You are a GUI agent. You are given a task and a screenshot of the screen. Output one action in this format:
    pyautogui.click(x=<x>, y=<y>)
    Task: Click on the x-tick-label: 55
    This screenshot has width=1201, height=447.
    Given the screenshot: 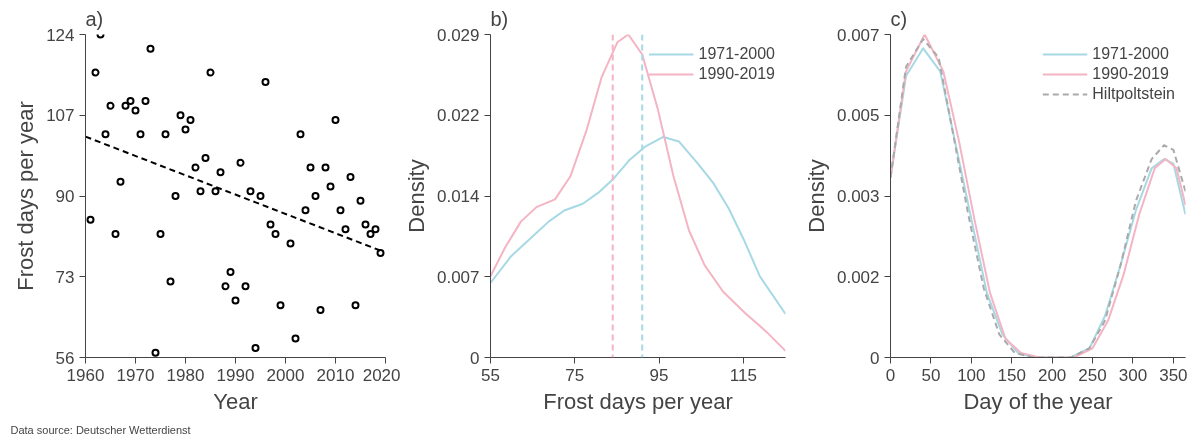 What is the action you would take?
    pyautogui.click(x=490, y=375)
    